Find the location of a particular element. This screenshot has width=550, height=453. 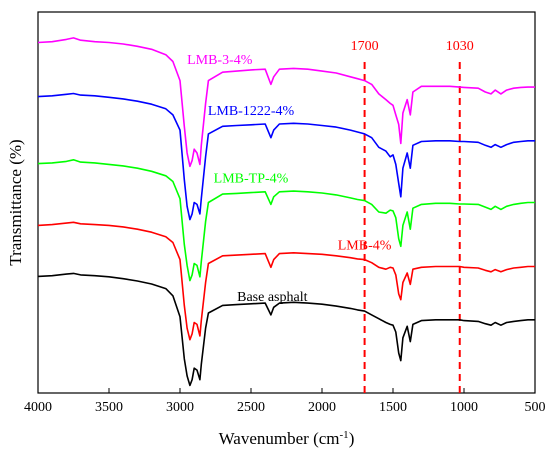

series-label-2: LMB-TP-4% is located at coordinates (251, 179).